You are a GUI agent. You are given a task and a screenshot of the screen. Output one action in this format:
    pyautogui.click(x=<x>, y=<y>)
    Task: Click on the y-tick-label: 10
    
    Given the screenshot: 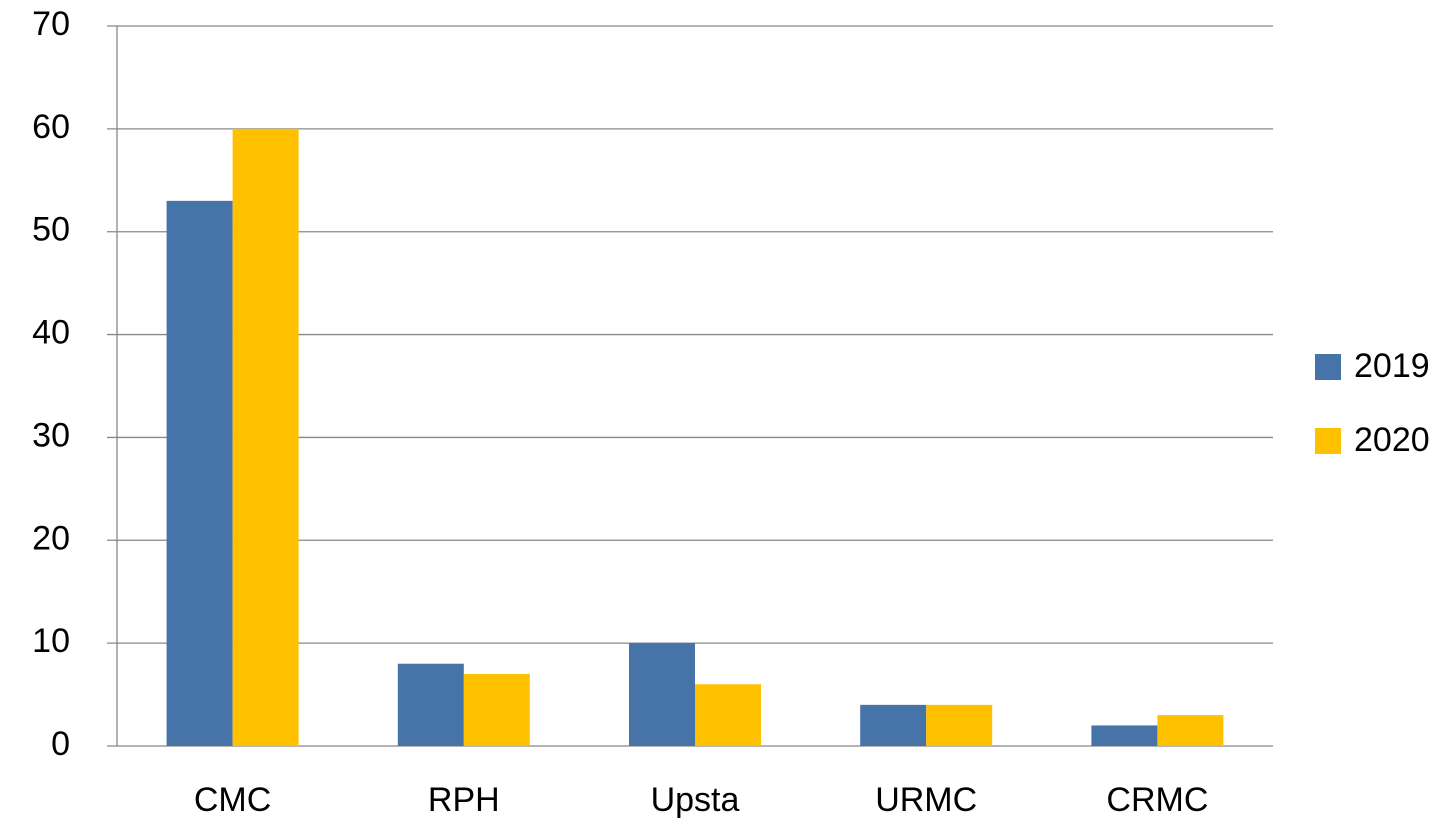 What is the action you would take?
    pyautogui.click(x=51, y=641)
    